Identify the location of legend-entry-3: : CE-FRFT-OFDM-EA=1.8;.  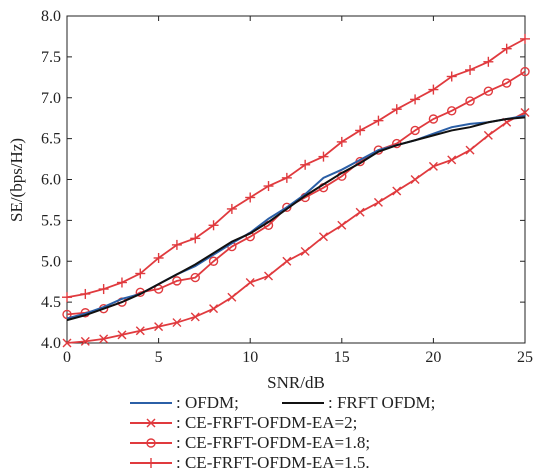
(250, 442).